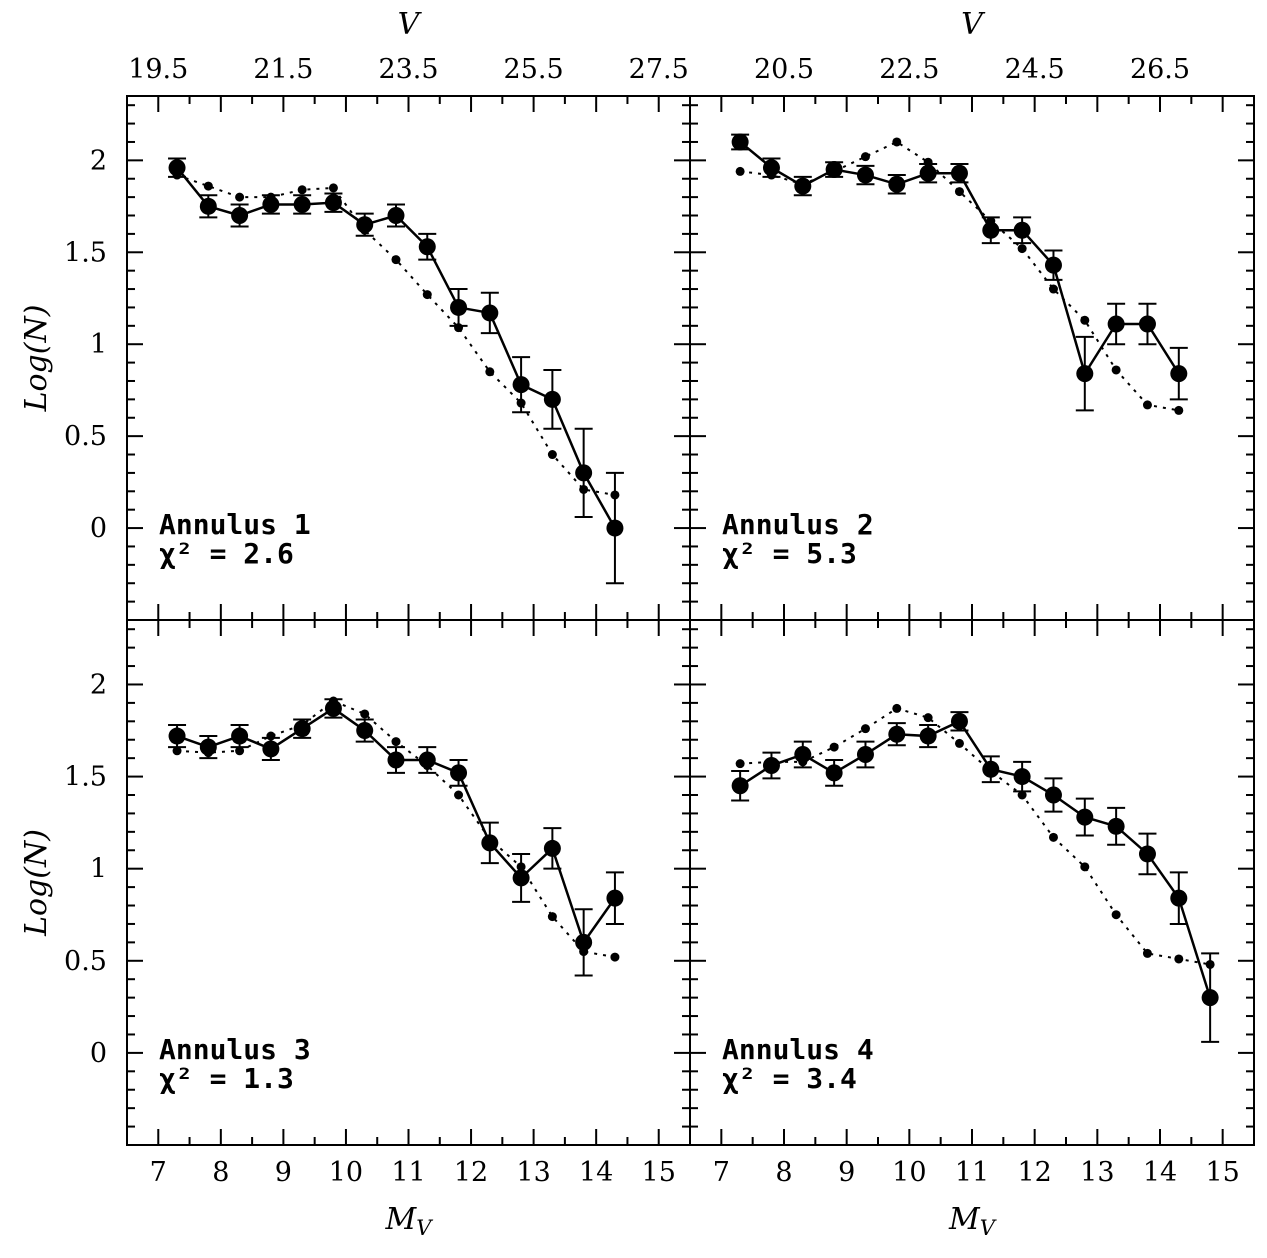 The height and width of the screenshot is (1258, 1267). Describe the element at coordinates (36, 359) in the screenshot. I see `y-axis-title: Log(N)` at that location.